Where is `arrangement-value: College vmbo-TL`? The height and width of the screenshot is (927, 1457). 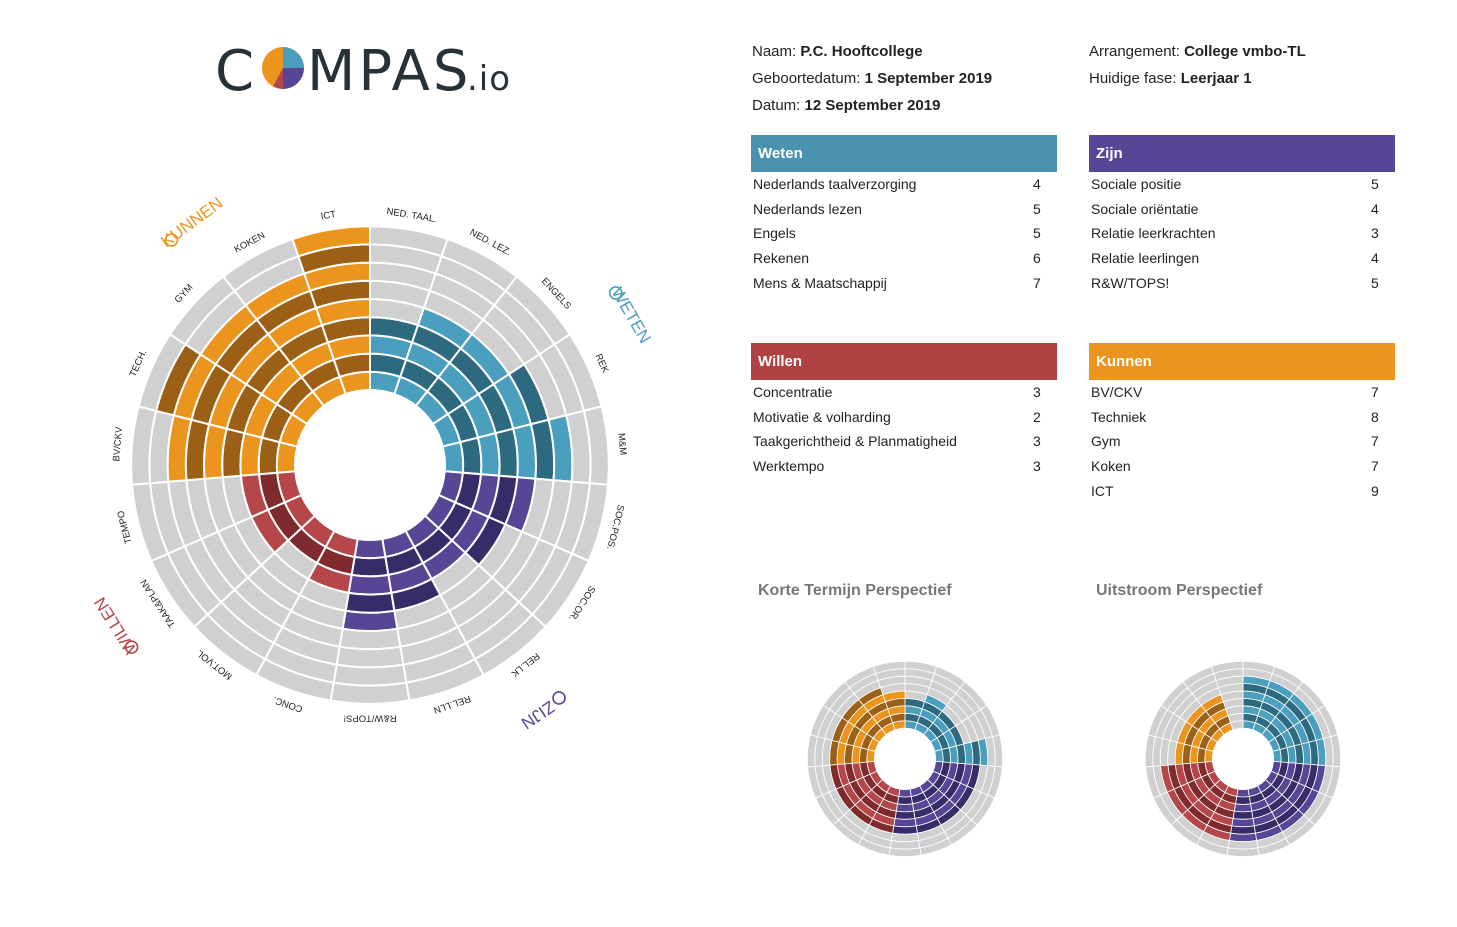 arrangement-value: College vmbo-TL is located at coordinates (1245, 51).